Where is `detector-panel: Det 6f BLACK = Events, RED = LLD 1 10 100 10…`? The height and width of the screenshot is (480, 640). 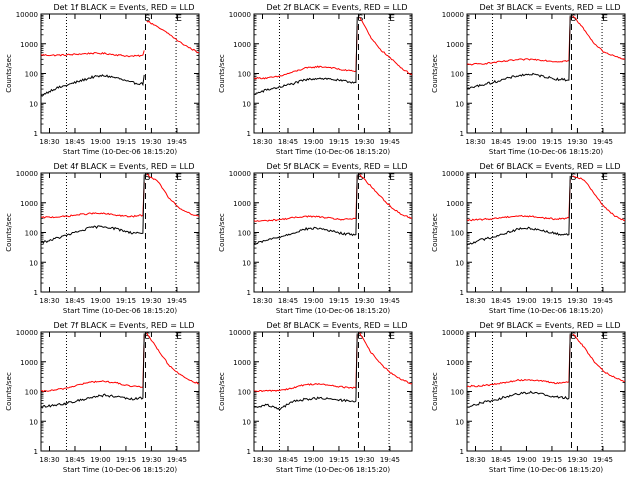
detector-panel: Det 6f BLACK = Events, RED = LLD 1 10 100 10… is located at coordinates (528, 238).